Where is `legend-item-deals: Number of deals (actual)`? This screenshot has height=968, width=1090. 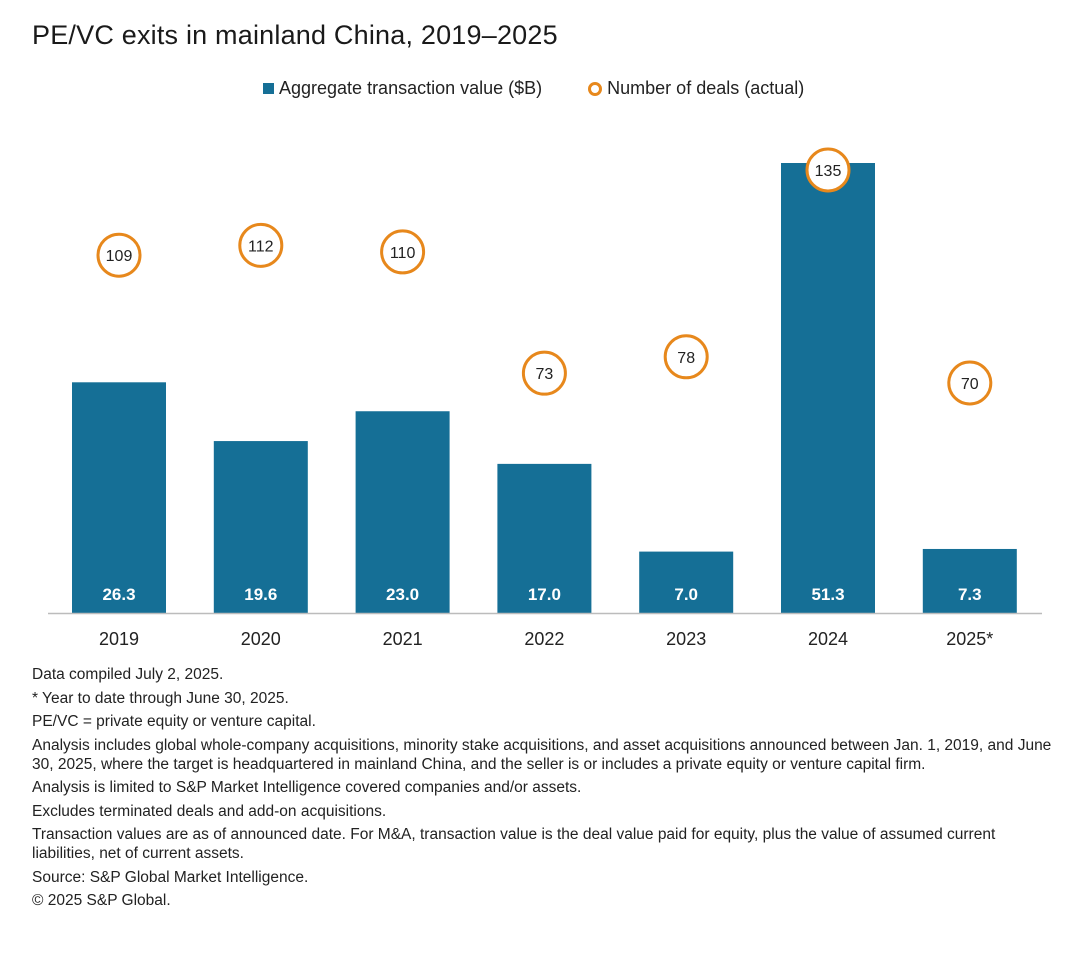 legend-item-deals: Number of deals (actual) is located at coordinates (696, 88).